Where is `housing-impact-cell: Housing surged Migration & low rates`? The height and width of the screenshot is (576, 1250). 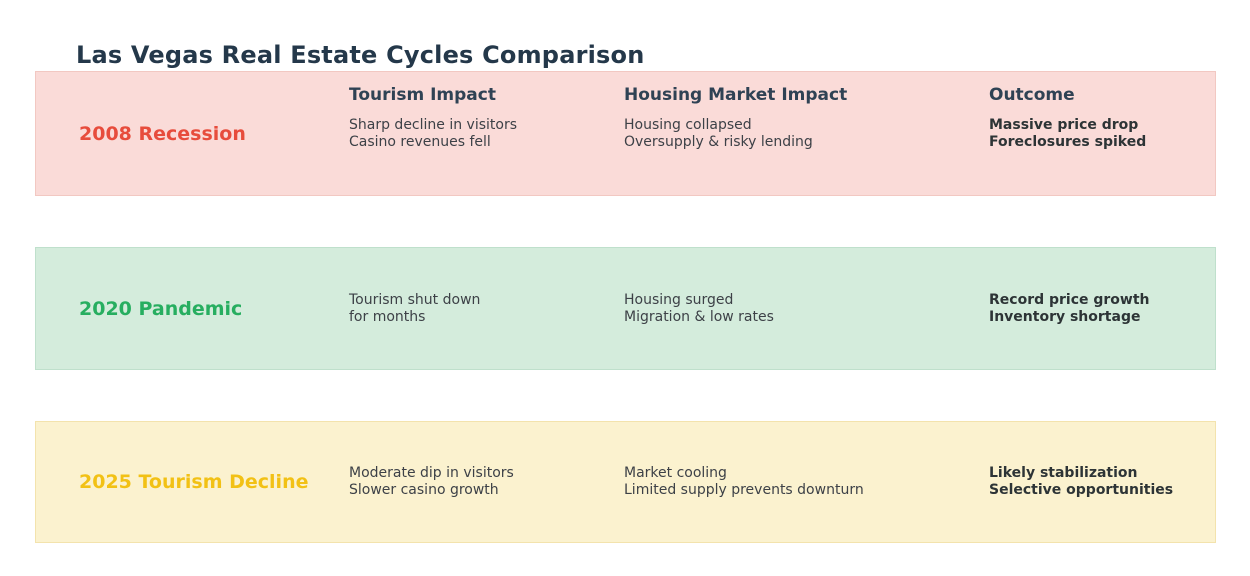
housing-impact-cell: Housing surged Migration & low rates is located at coordinates (699, 308).